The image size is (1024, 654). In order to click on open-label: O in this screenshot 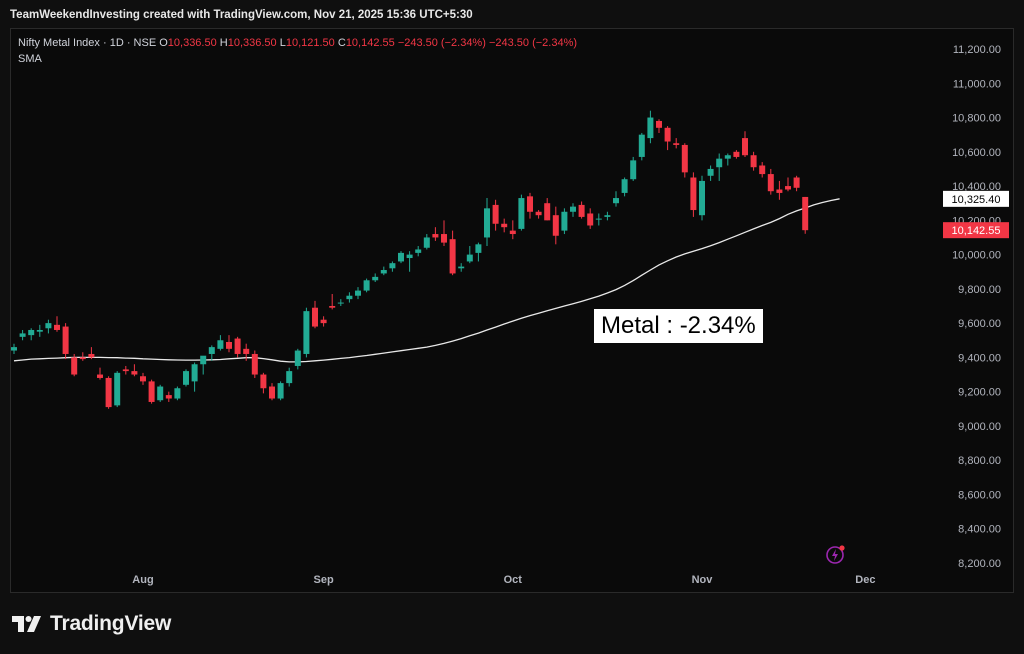, I will do `click(163, 43)`.